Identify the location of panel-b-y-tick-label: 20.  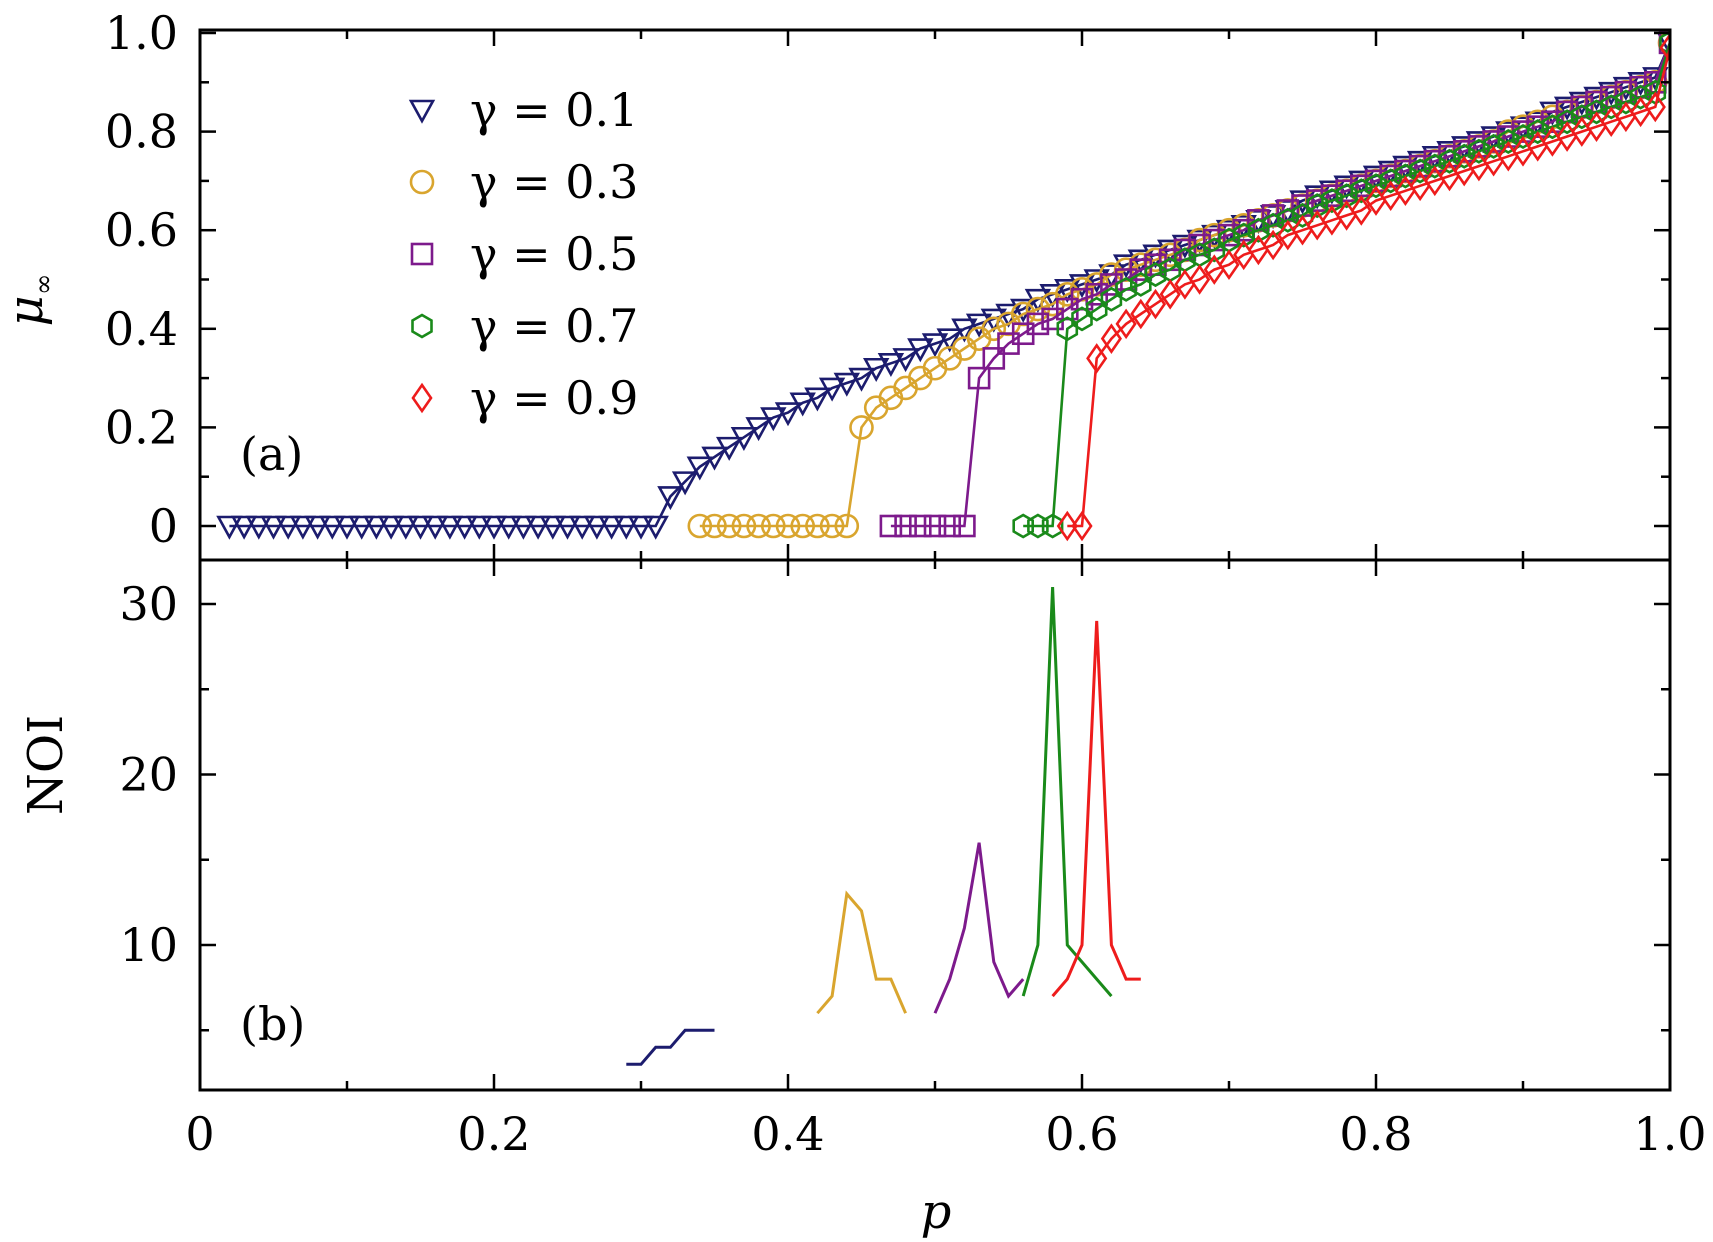
(148, 775).